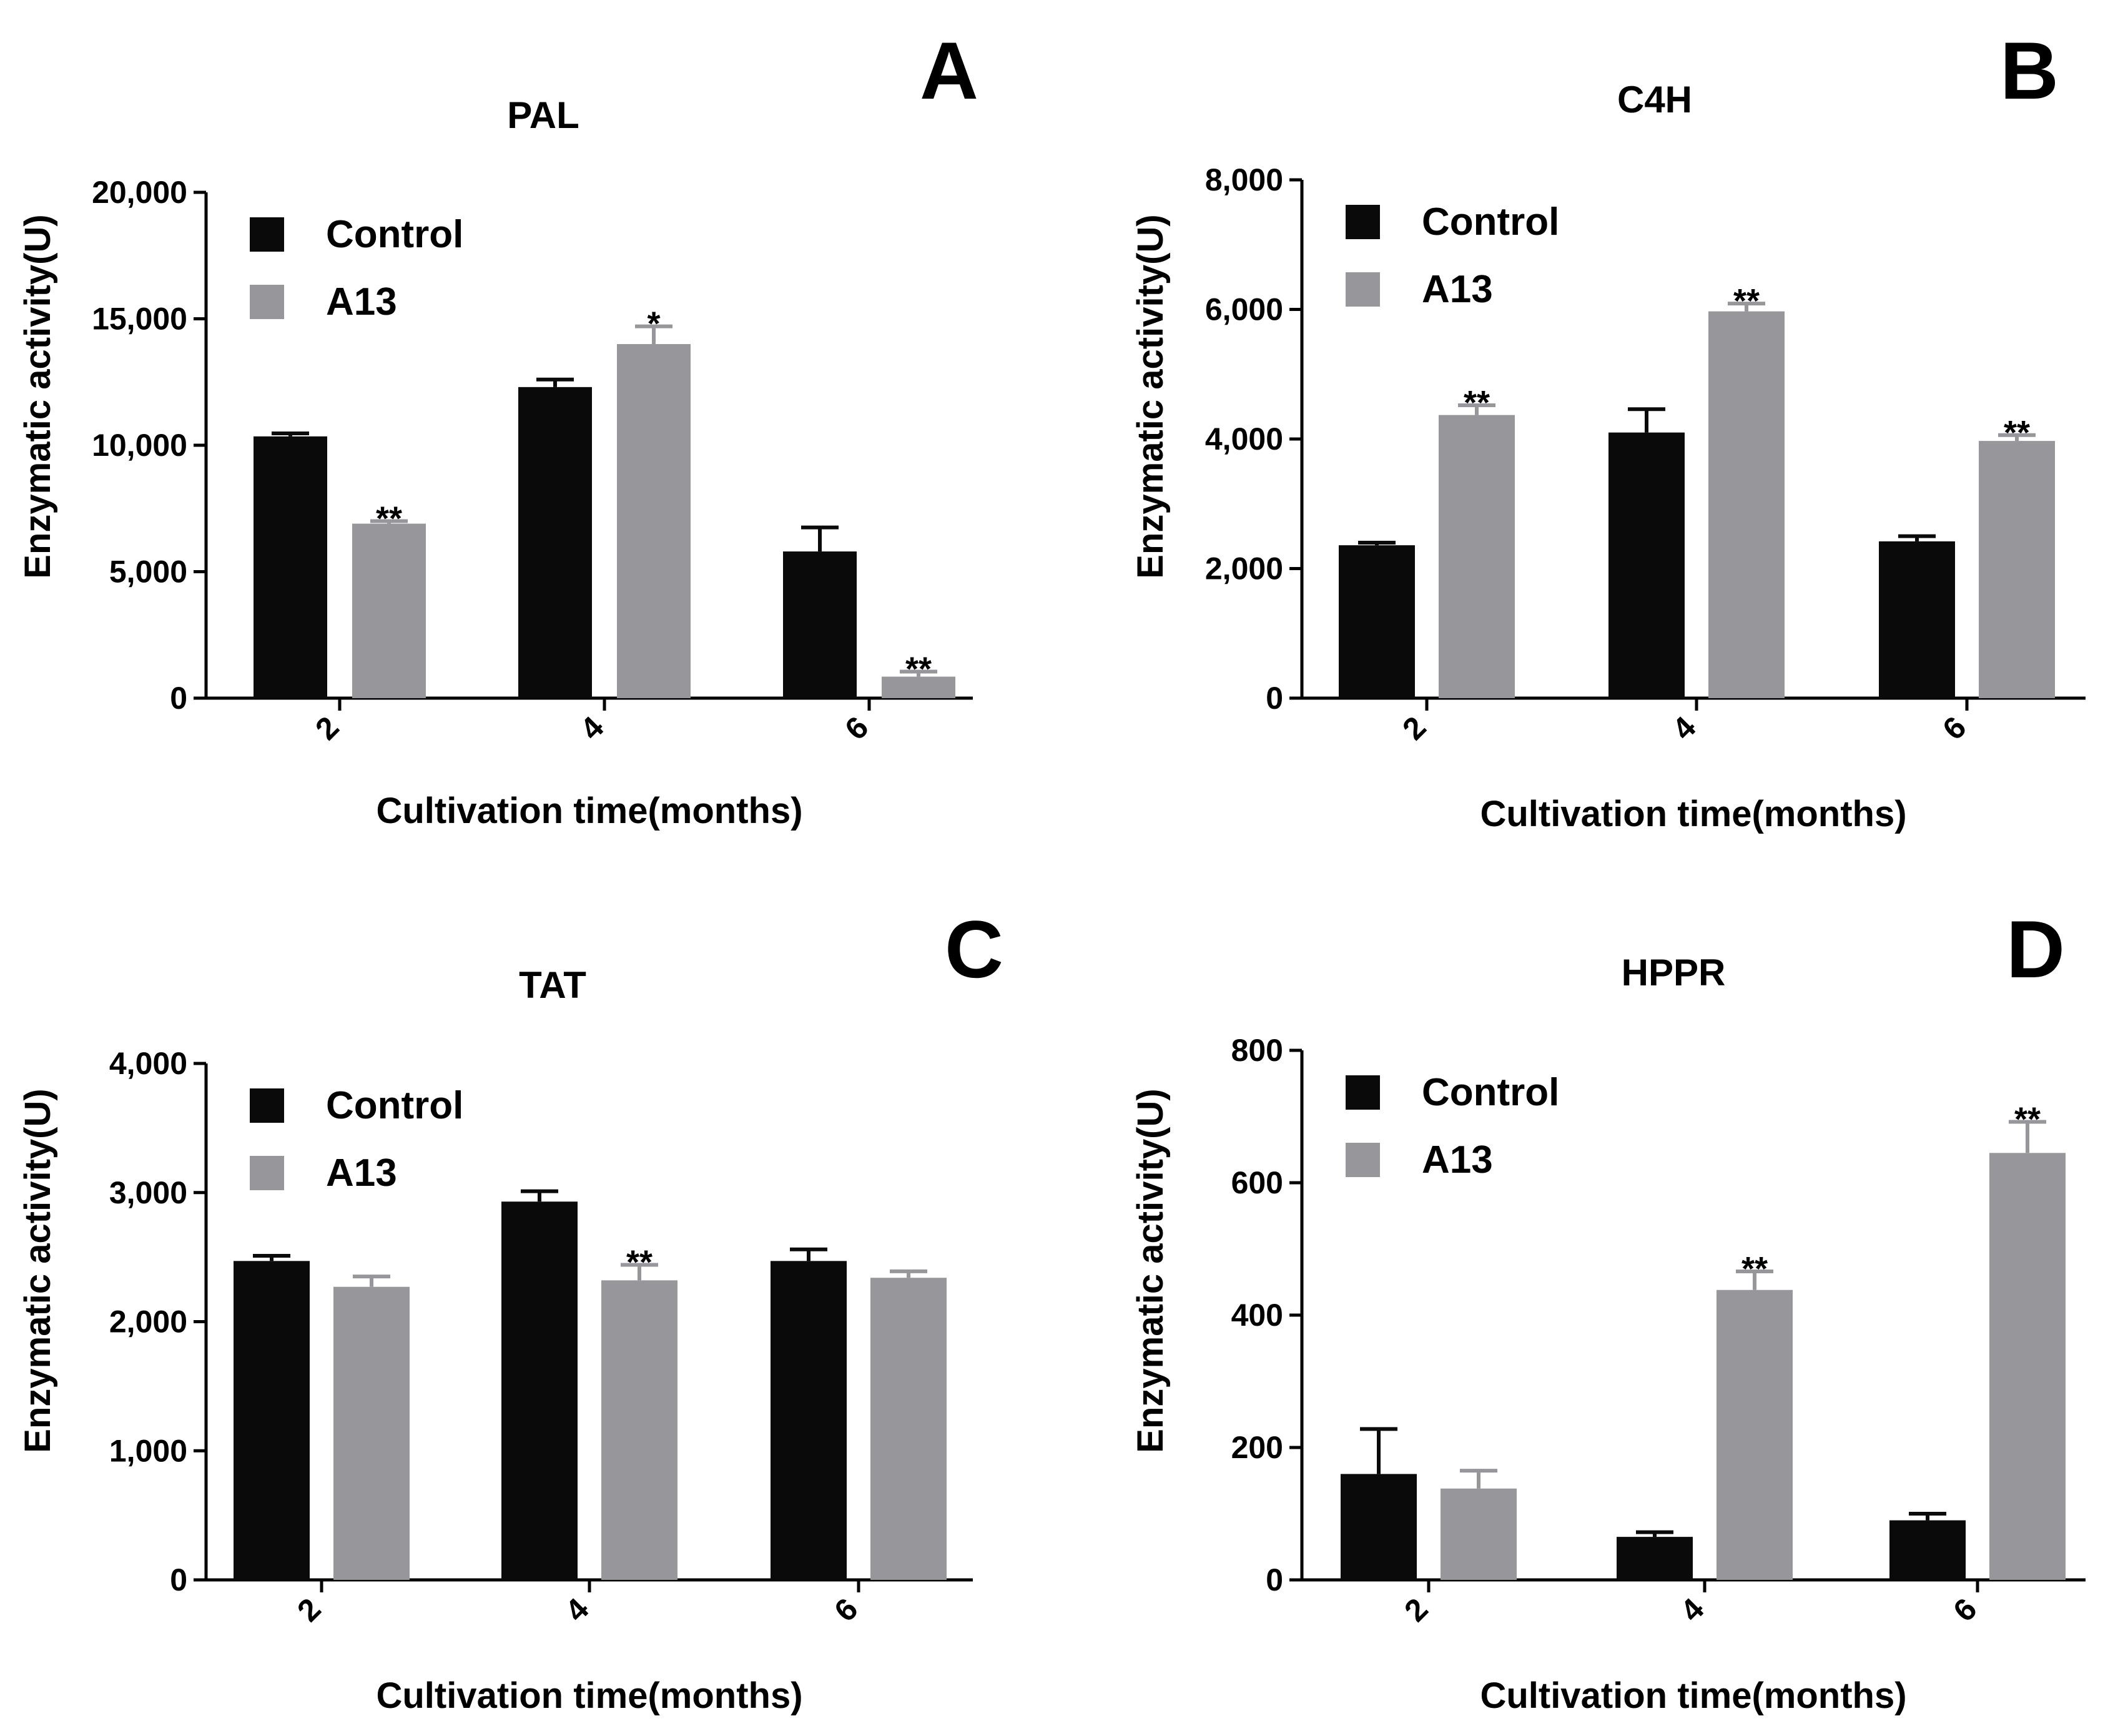 The image size is (2128, 1736). Describe the element at coordinates (1150, 1270) in the screenshot. I see `y-axis-title-d: Enzymatic activity(U)` at that location.